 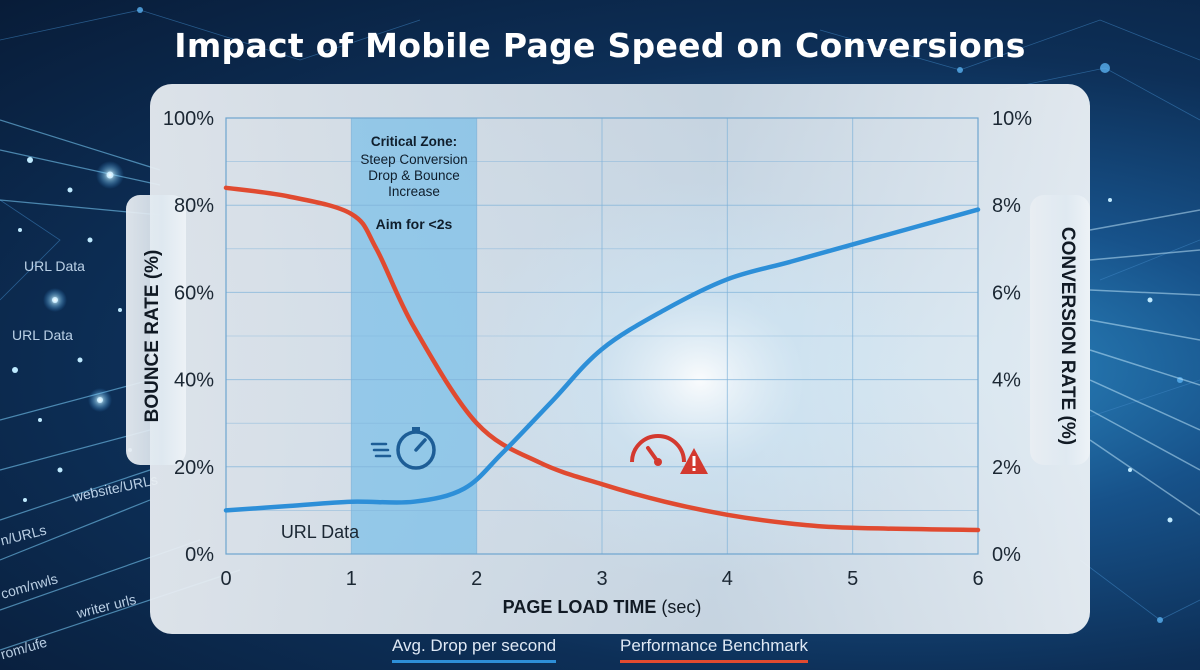 I want to click on legend-label: Performance Benchmark, so click(x=714, y=645).